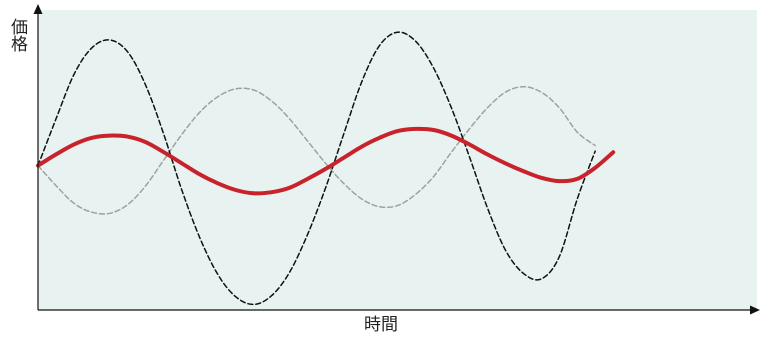 The width and height of the screenshot is (760, 341). I want to click on y-axis-arrow-icon, so click(38, 9).